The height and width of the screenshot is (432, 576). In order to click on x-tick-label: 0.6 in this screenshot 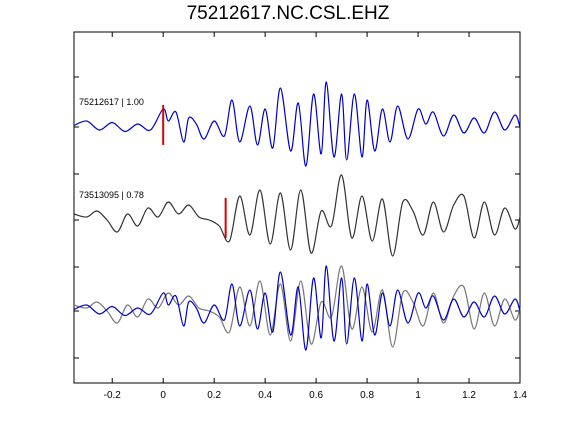, I will do `click(316, 395)`.